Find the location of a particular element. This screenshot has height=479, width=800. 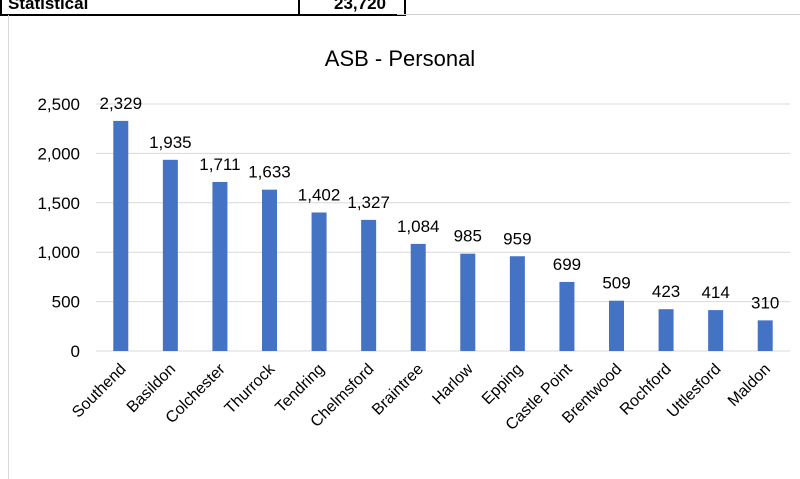

y-axis-ticks: 0 500 1,000 1,500 2,000 2,500 is located at coordinates (58, 228).